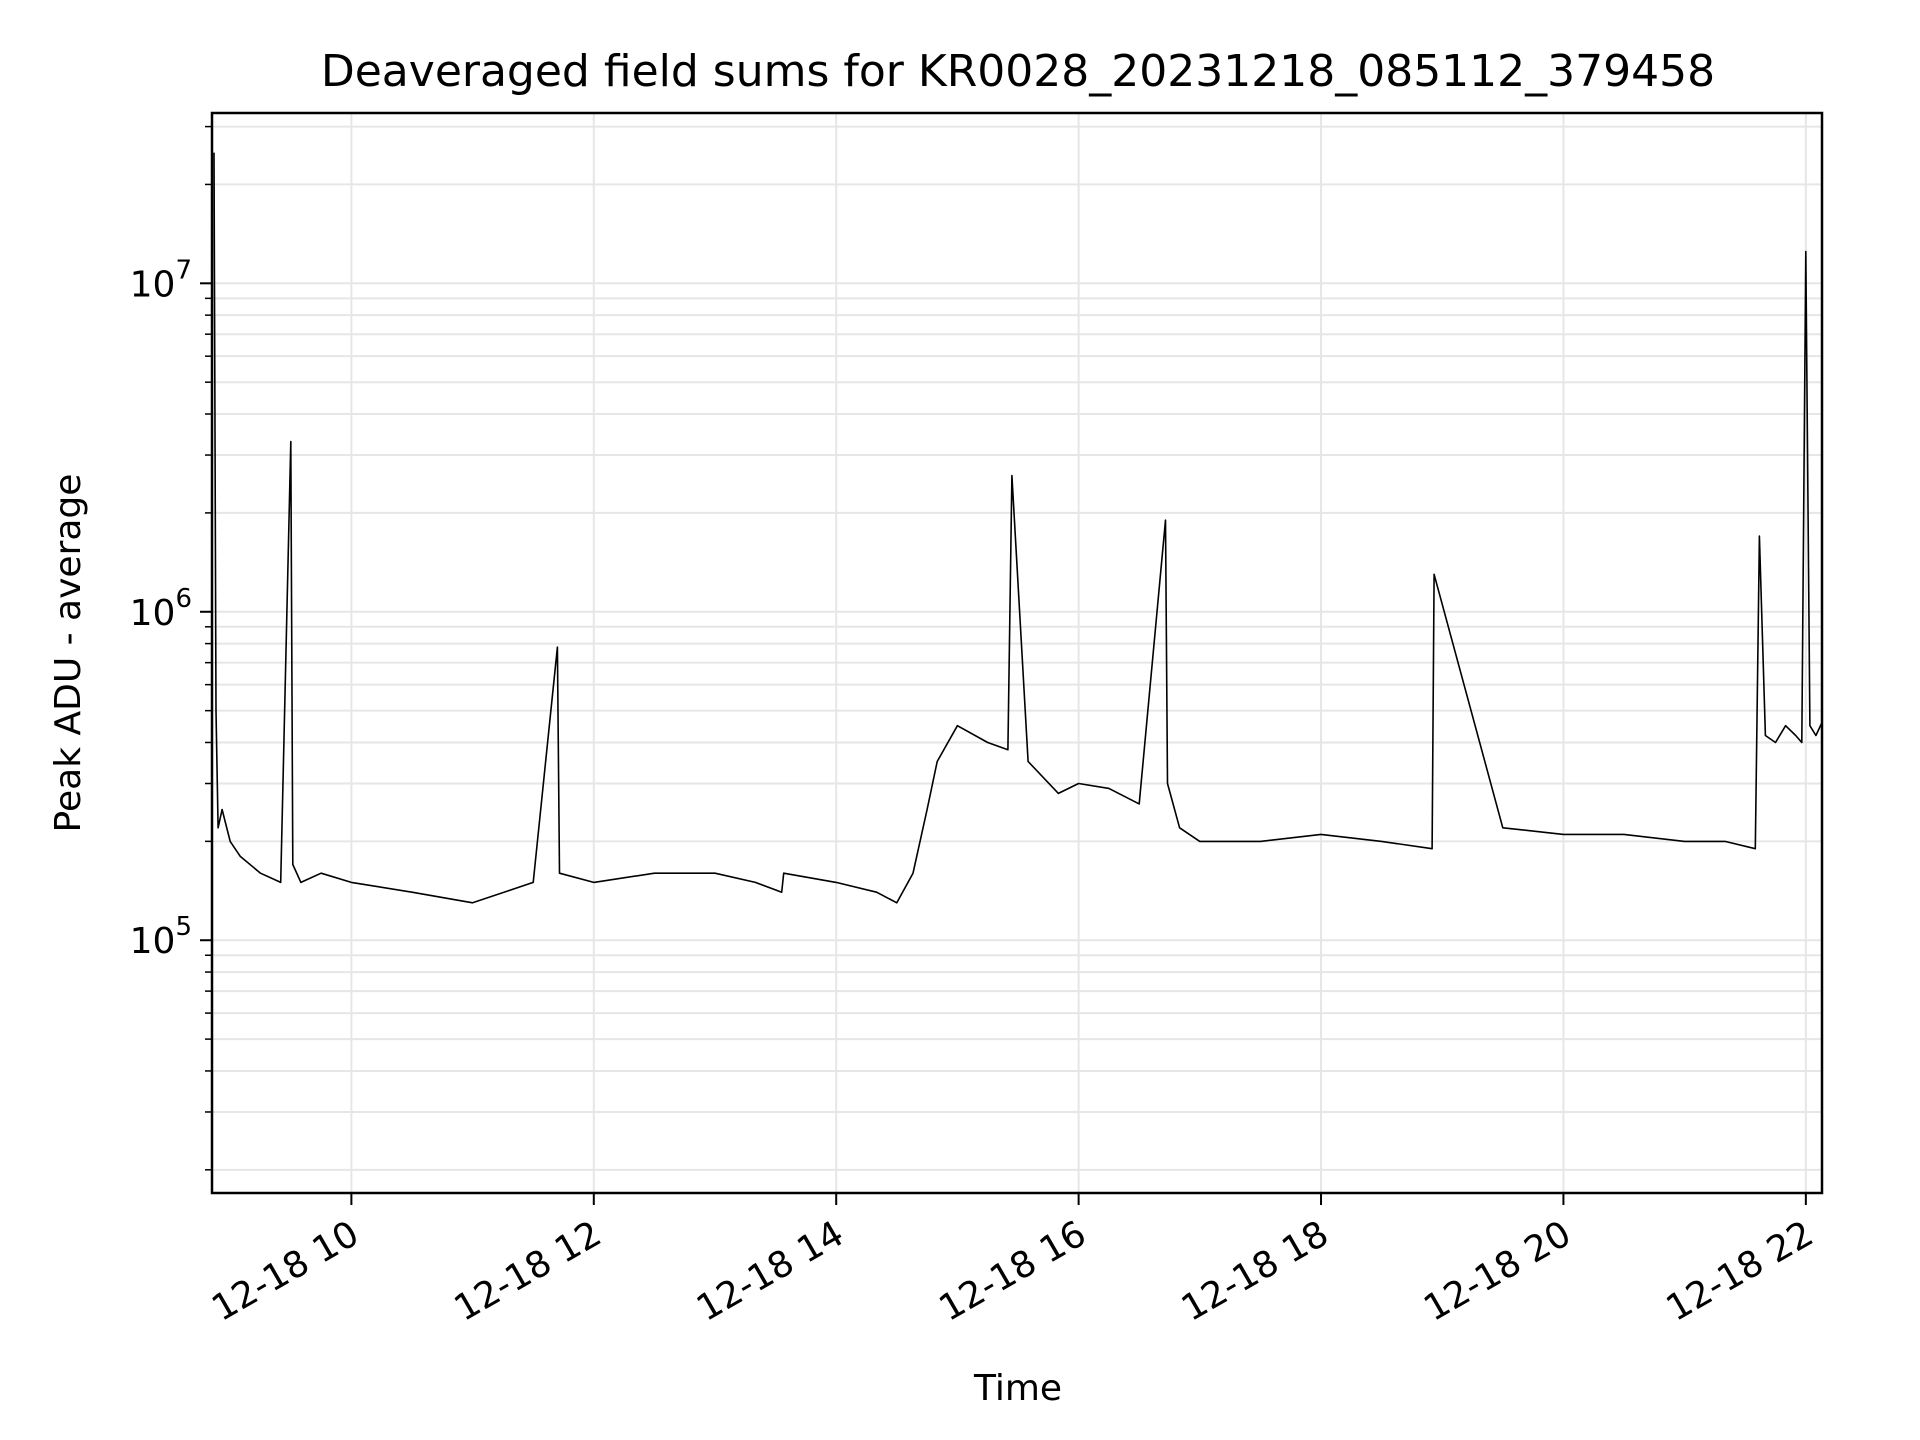 The image size is (1920, 1440). What do you see at coordinates (161, 280) in the screenshot?
I see `y-tick-label: 10⁷` at bounding box center [161, 280].